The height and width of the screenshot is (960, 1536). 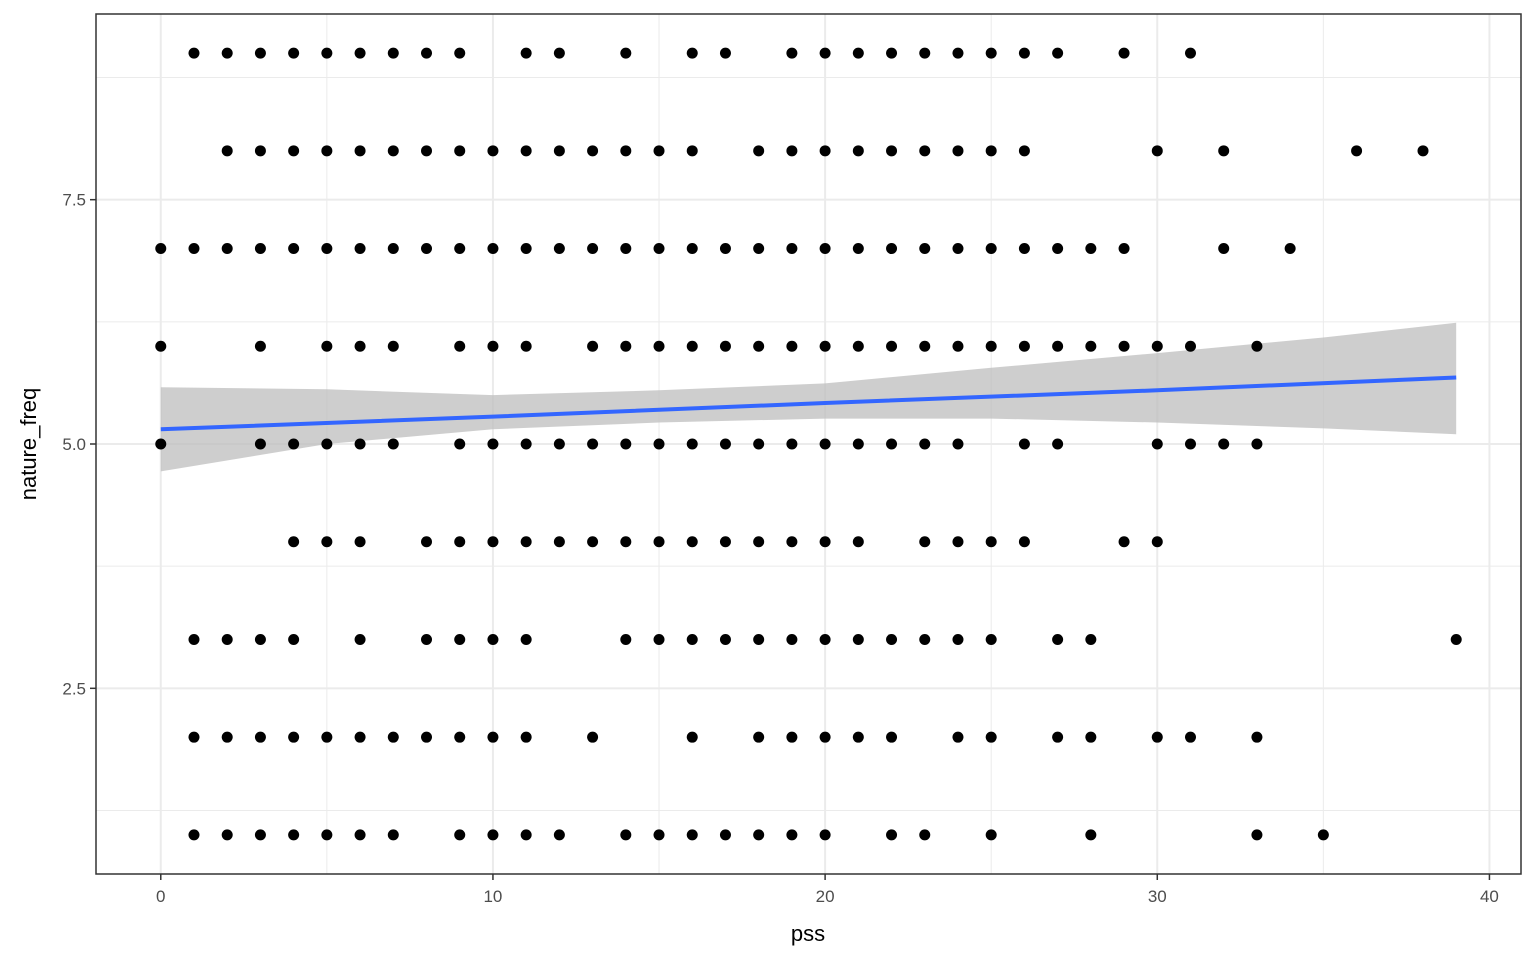 I want to click on y-axis-ticks: 2.5 5.0 7.5, so click(x=79, y=444).